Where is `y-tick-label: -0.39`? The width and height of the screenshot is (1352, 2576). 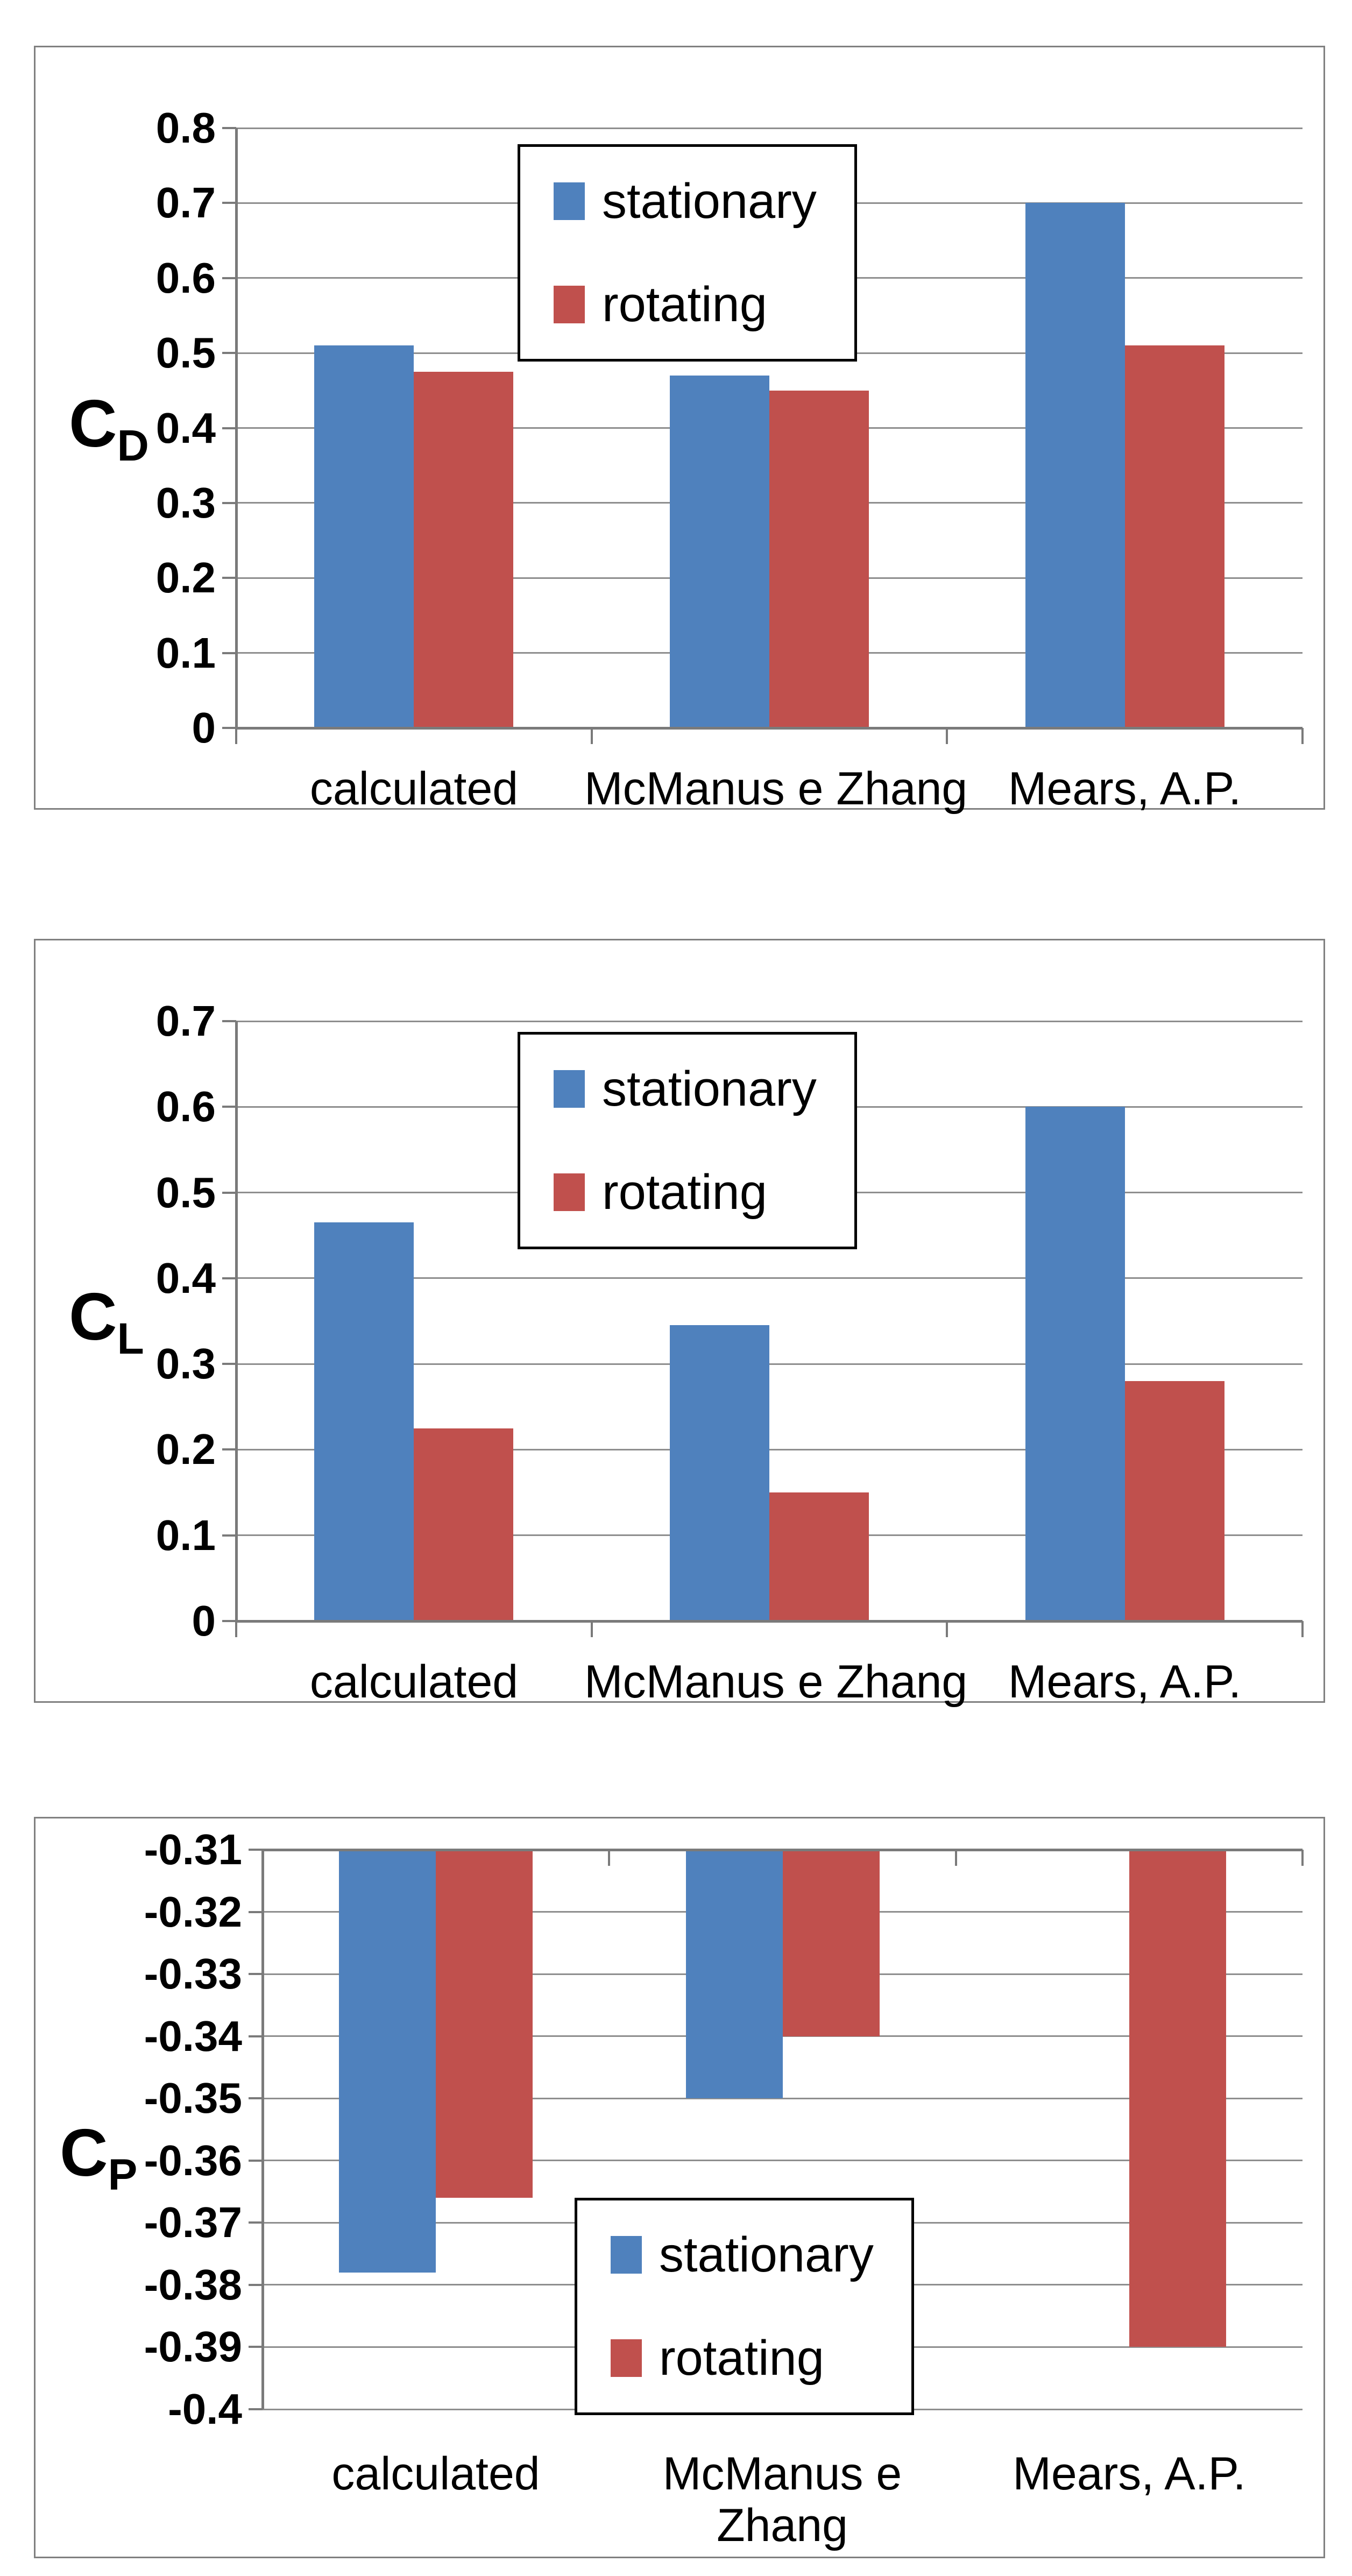 y-tick-label: -0.39 is located at coordinates (193, 2346).